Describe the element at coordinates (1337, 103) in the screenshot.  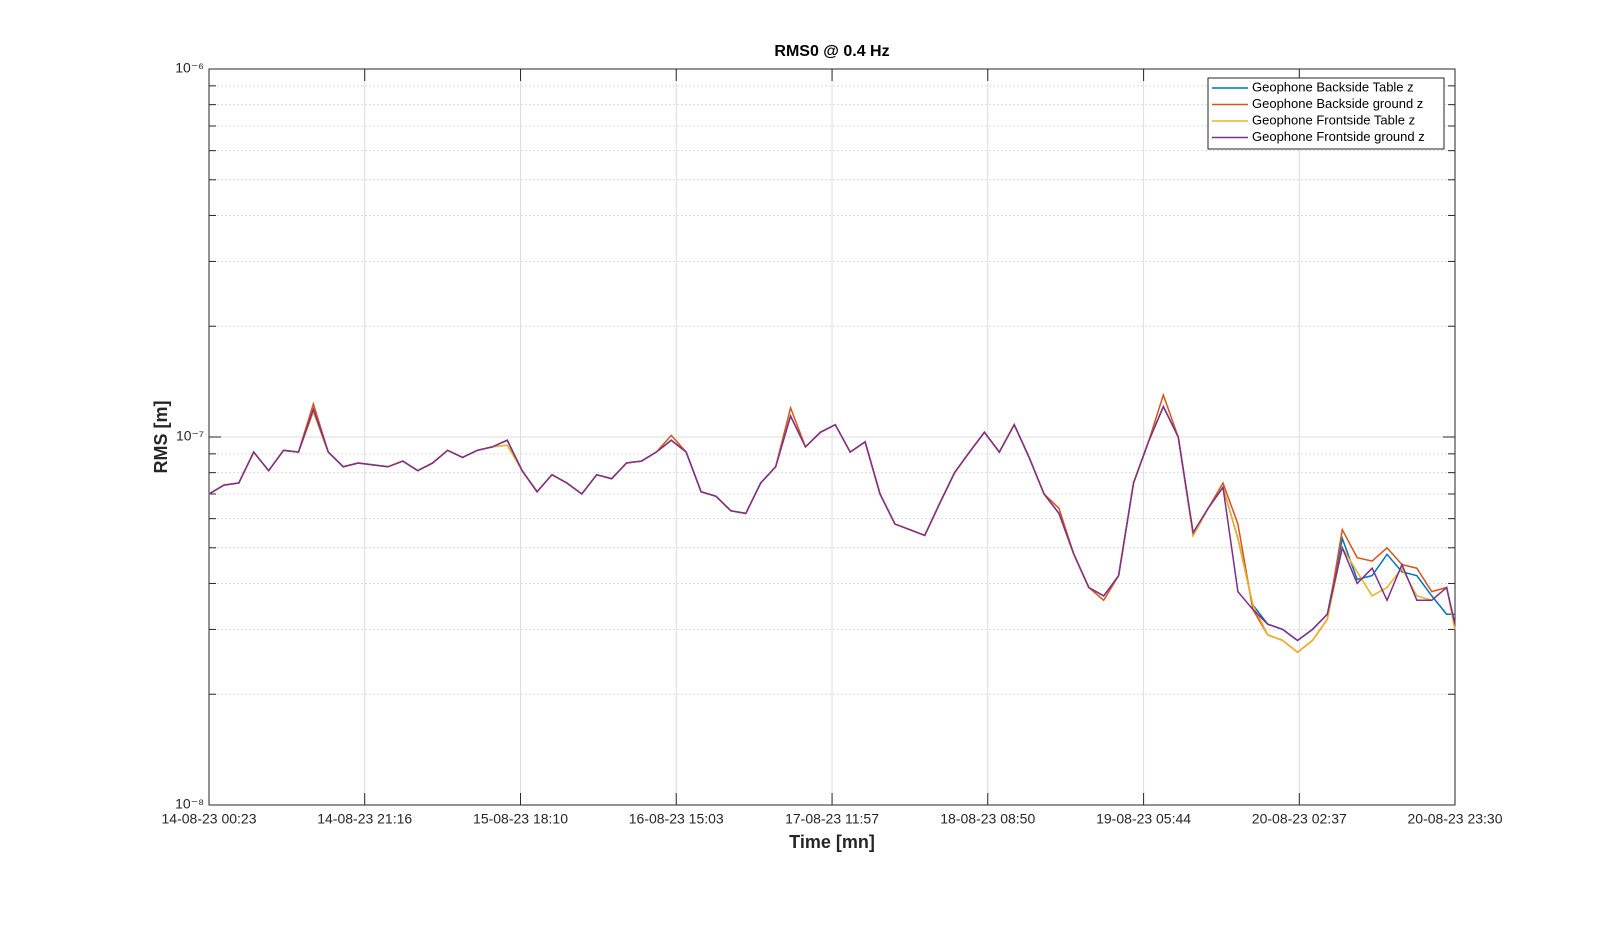
I see `legend-label: Geophone Backside ground z` at that location.